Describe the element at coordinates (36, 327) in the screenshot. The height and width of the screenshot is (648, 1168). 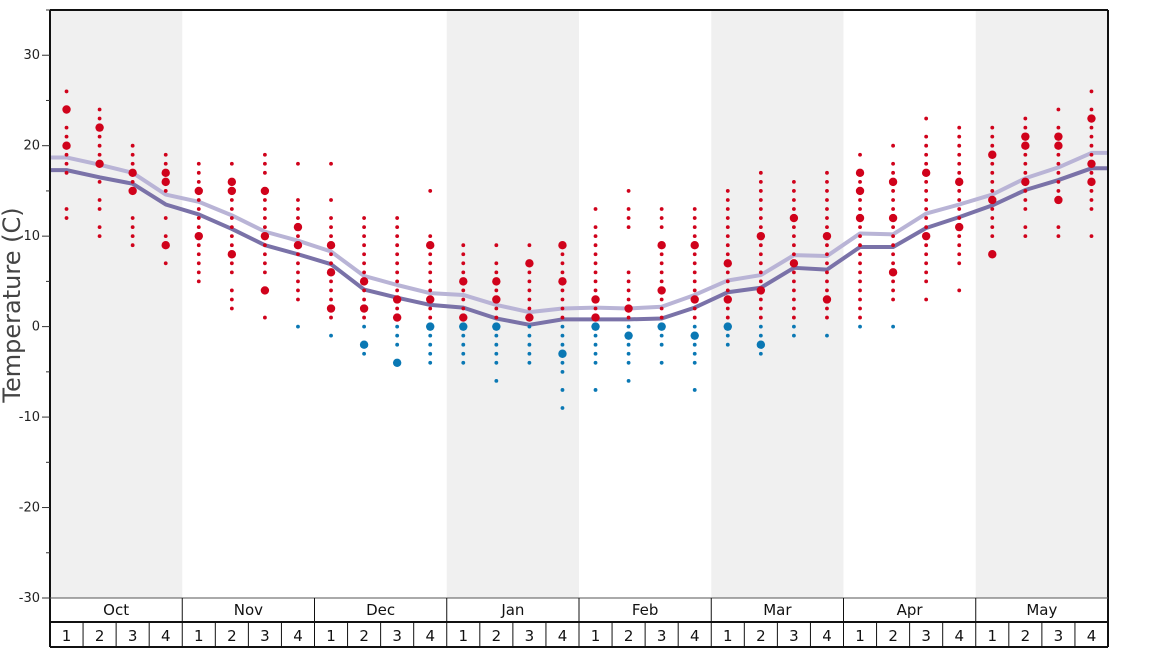
I see `y-tick-label: 0` at that location.